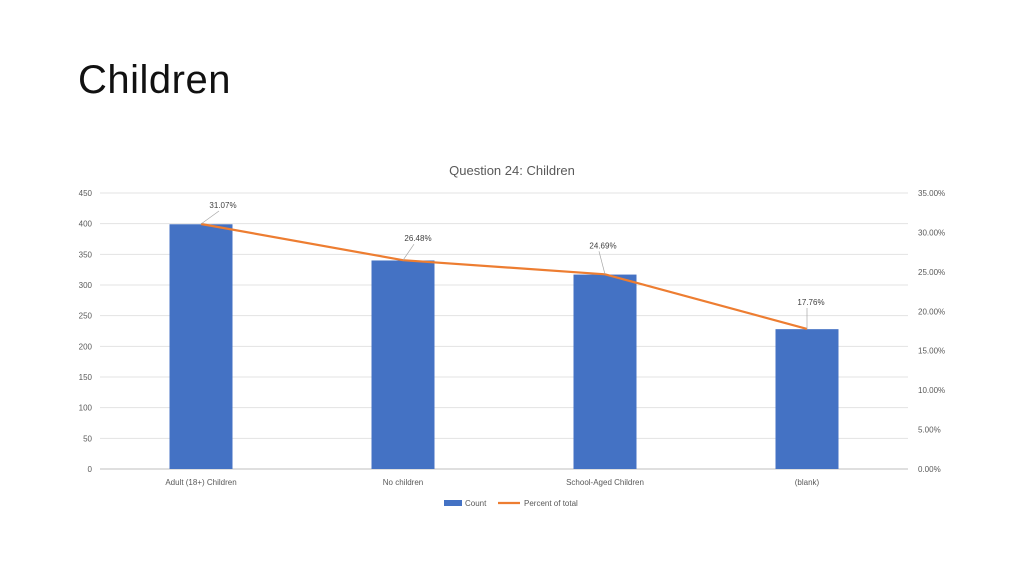 The image size is (1024, 576). I want to click on category-label: School-Aged Children, so click(605, 482).